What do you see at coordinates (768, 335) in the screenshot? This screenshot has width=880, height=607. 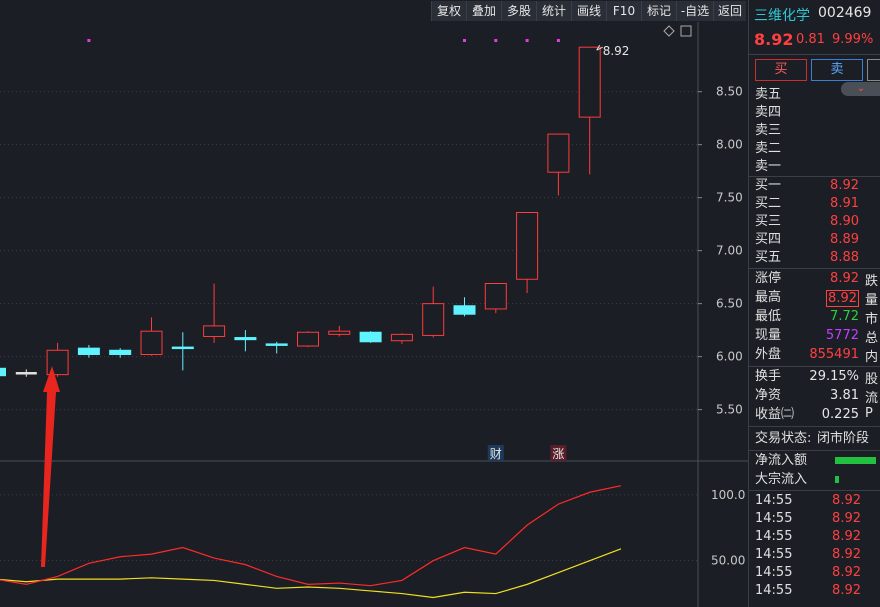 I see `row-label: 现量` at bounding box center [768, 335].